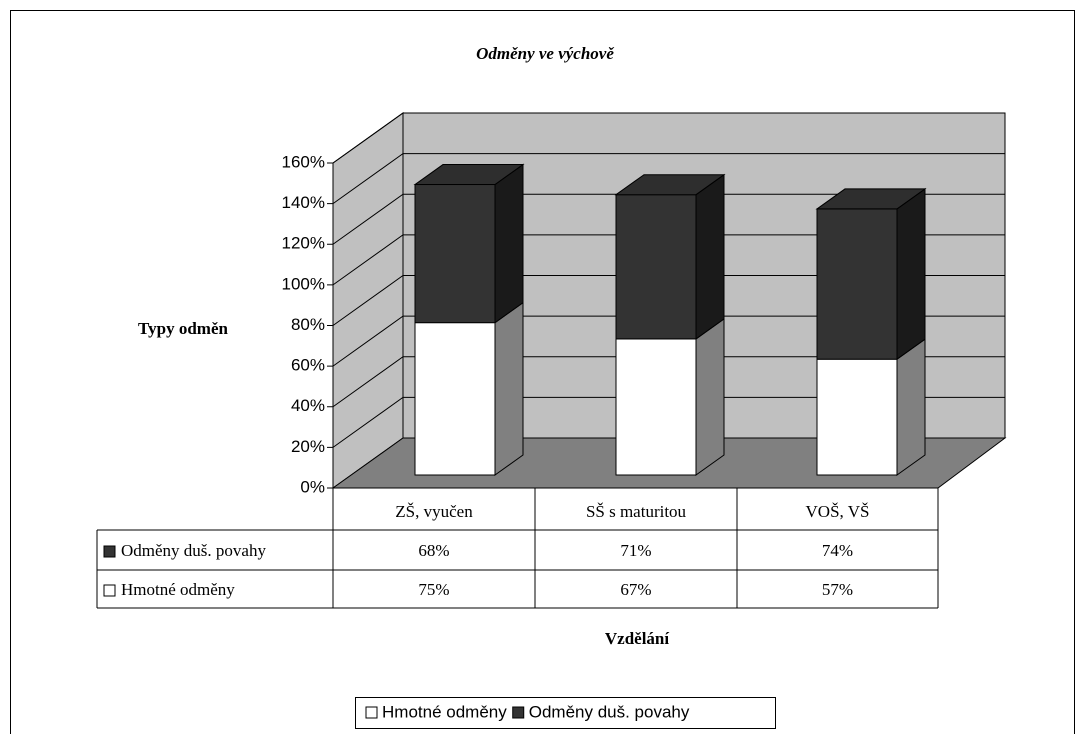  I want to click on y-tick-label: 140%, so click(303, 202).